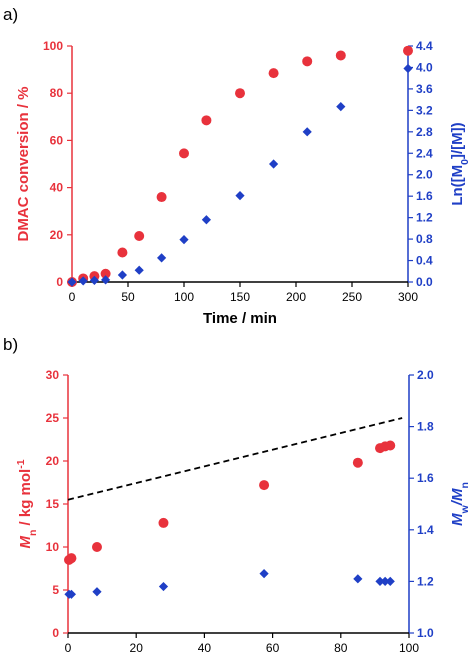 The height and width of the screenshot is (661, 474). Describe the element at coordinates (424, 89) in the screenshot. I see `y-right-tick-label: 3.6` at that location.